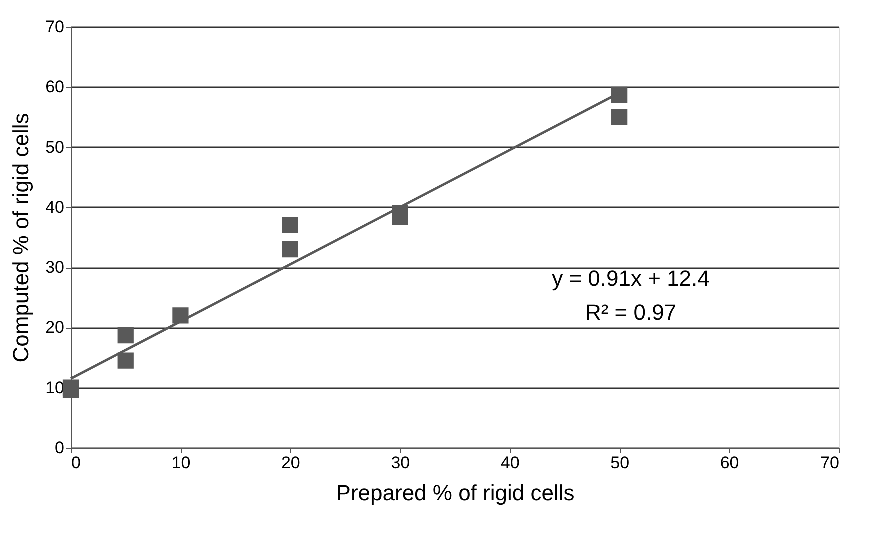 This screenshot has height=533, width=891. Describe the element at coordinates (730, 463) in the screenshot. I see `x-tick-label: 60` at that location.